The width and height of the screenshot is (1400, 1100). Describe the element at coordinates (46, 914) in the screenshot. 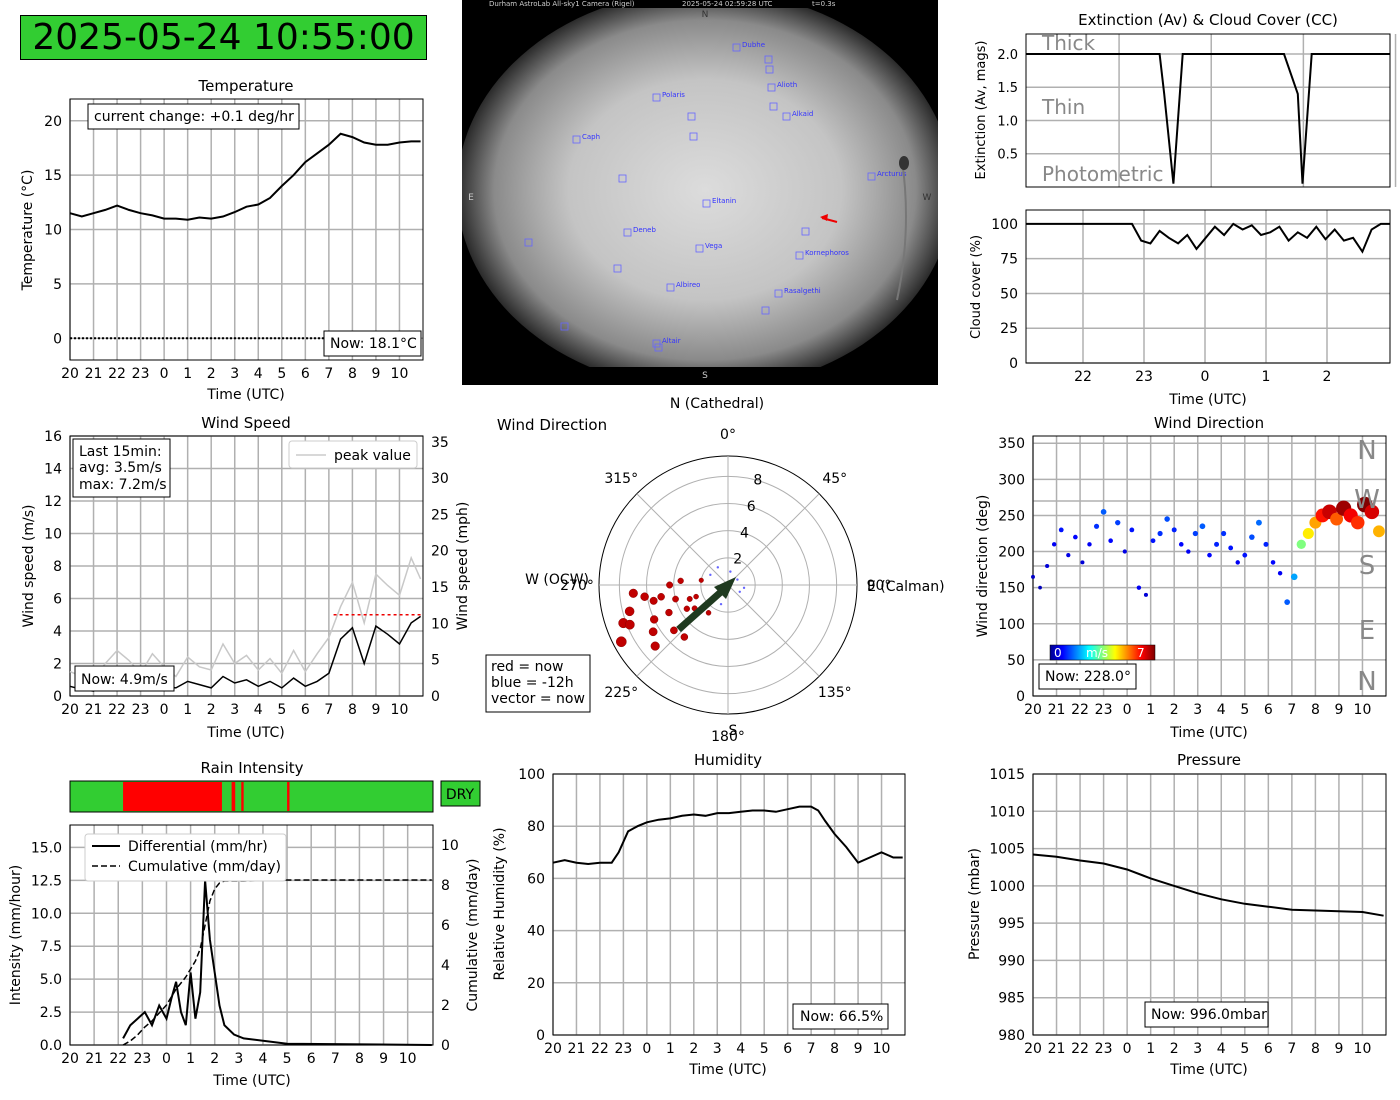

I see `rain-ytick: 10.0` at that location.